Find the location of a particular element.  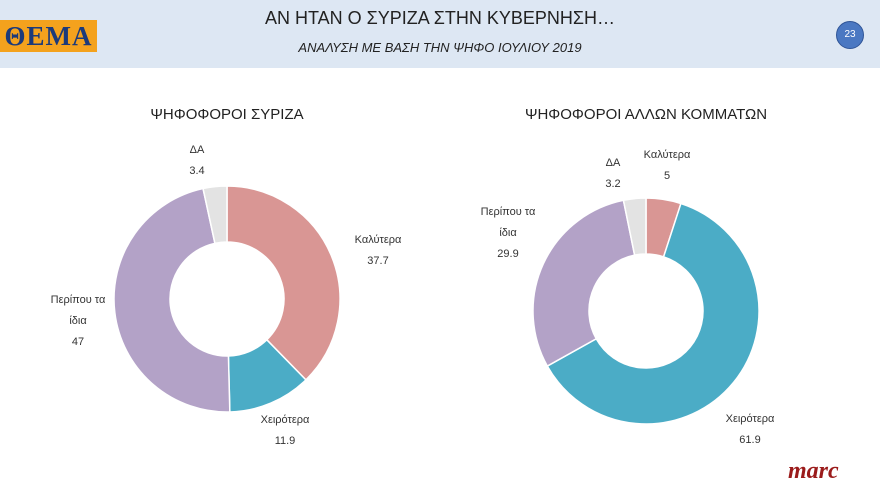

page-number: 23 is located at coordinates (850, 35).